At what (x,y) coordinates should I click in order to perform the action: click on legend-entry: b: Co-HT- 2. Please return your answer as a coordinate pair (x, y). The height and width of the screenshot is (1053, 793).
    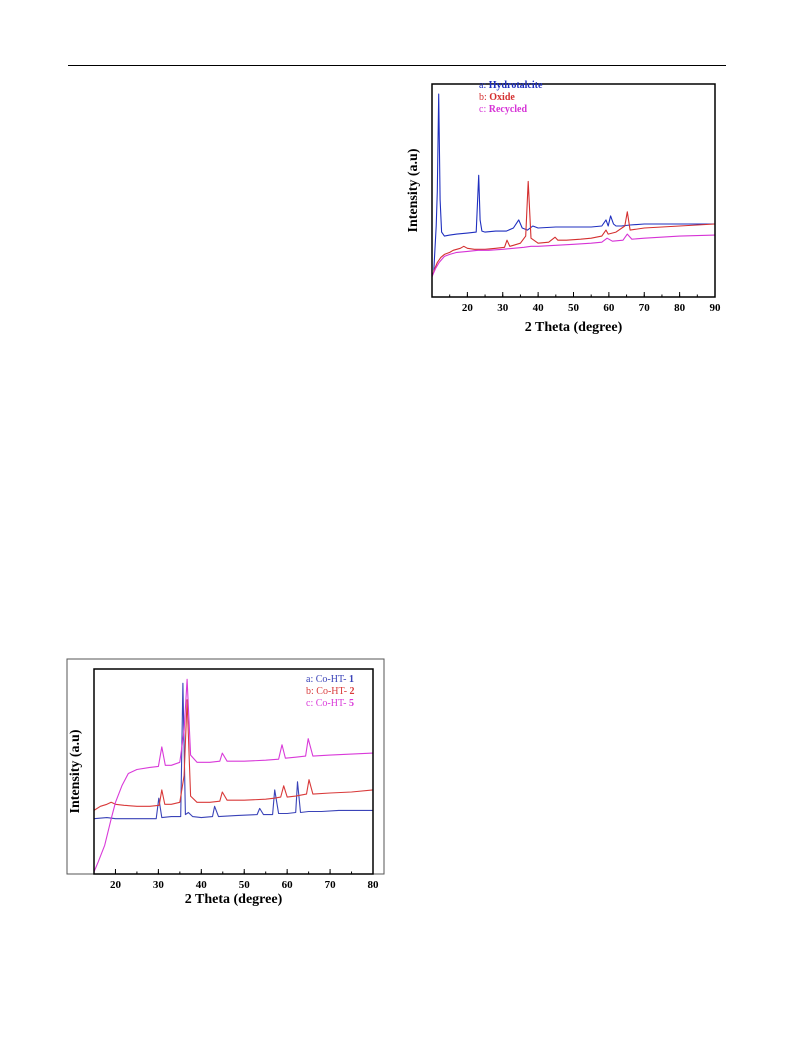
    Looking at the image, I should click on (330, 691).